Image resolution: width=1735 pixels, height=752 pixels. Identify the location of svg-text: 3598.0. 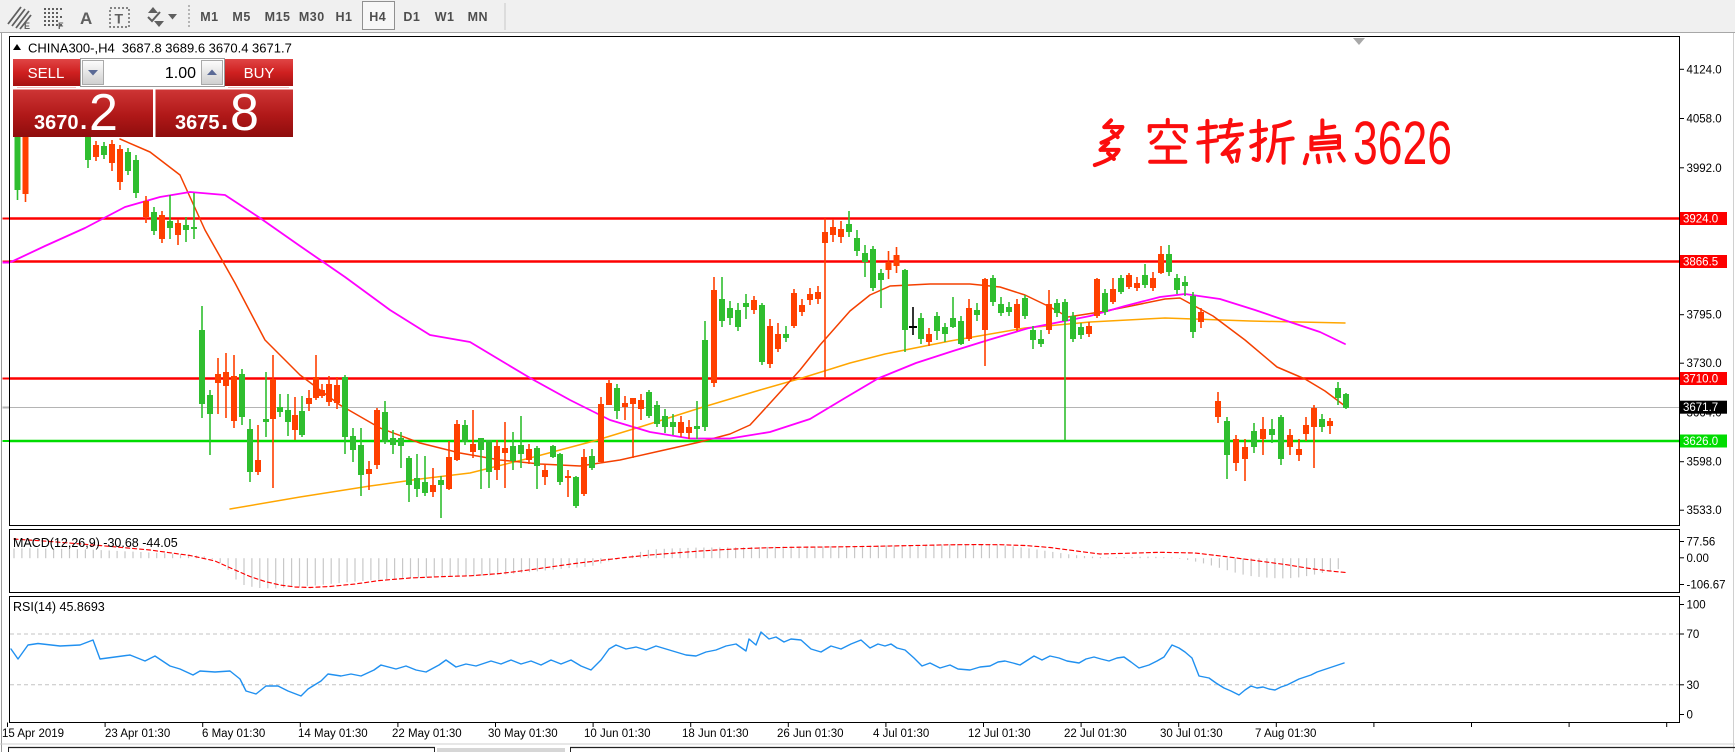
(1704, 463).